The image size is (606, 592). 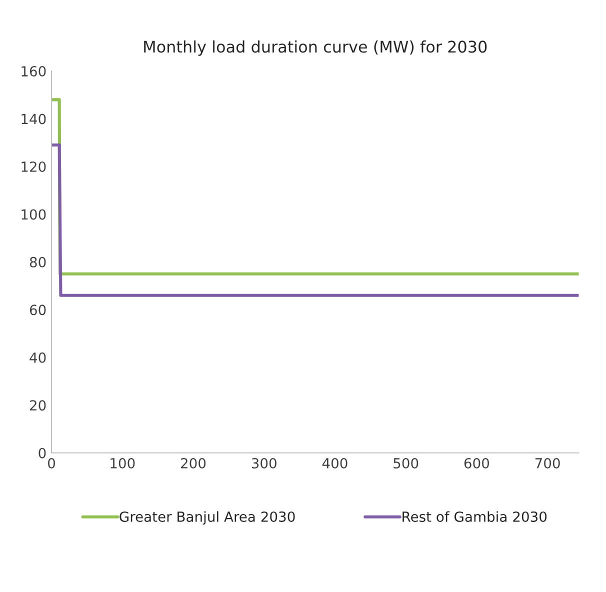 What do you see at coordinates (34, 119) in the screenshot?
I see `y-tick-label: 140` at bounding box center [34, 119].